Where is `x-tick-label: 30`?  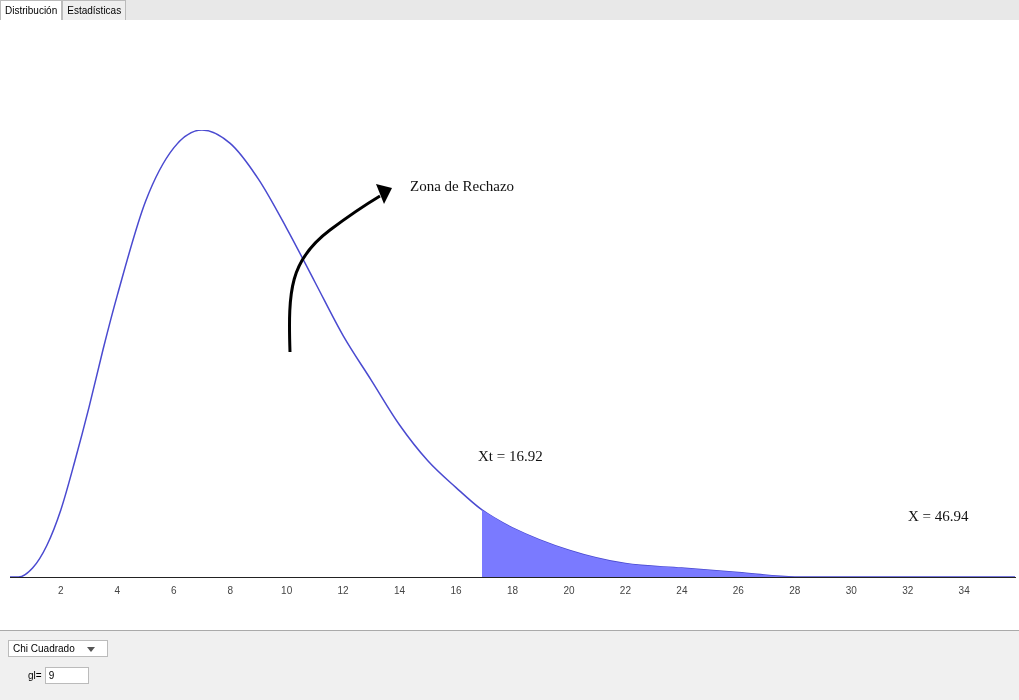 x-tick-label: 30 is located at coordinates (851, 590).